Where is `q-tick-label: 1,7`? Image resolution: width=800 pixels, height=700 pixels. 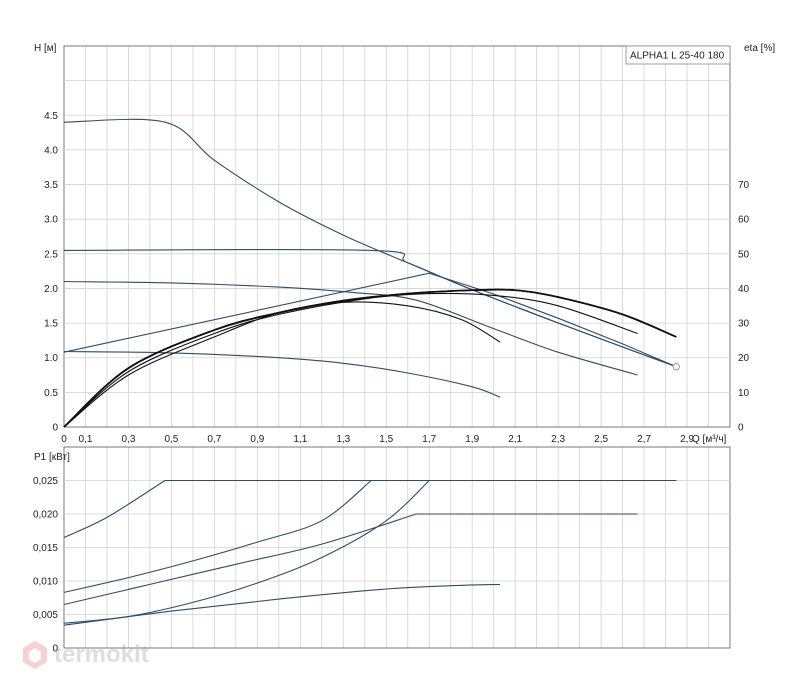
q-tick-label: 1,7 is located at coordinates (429, 439).